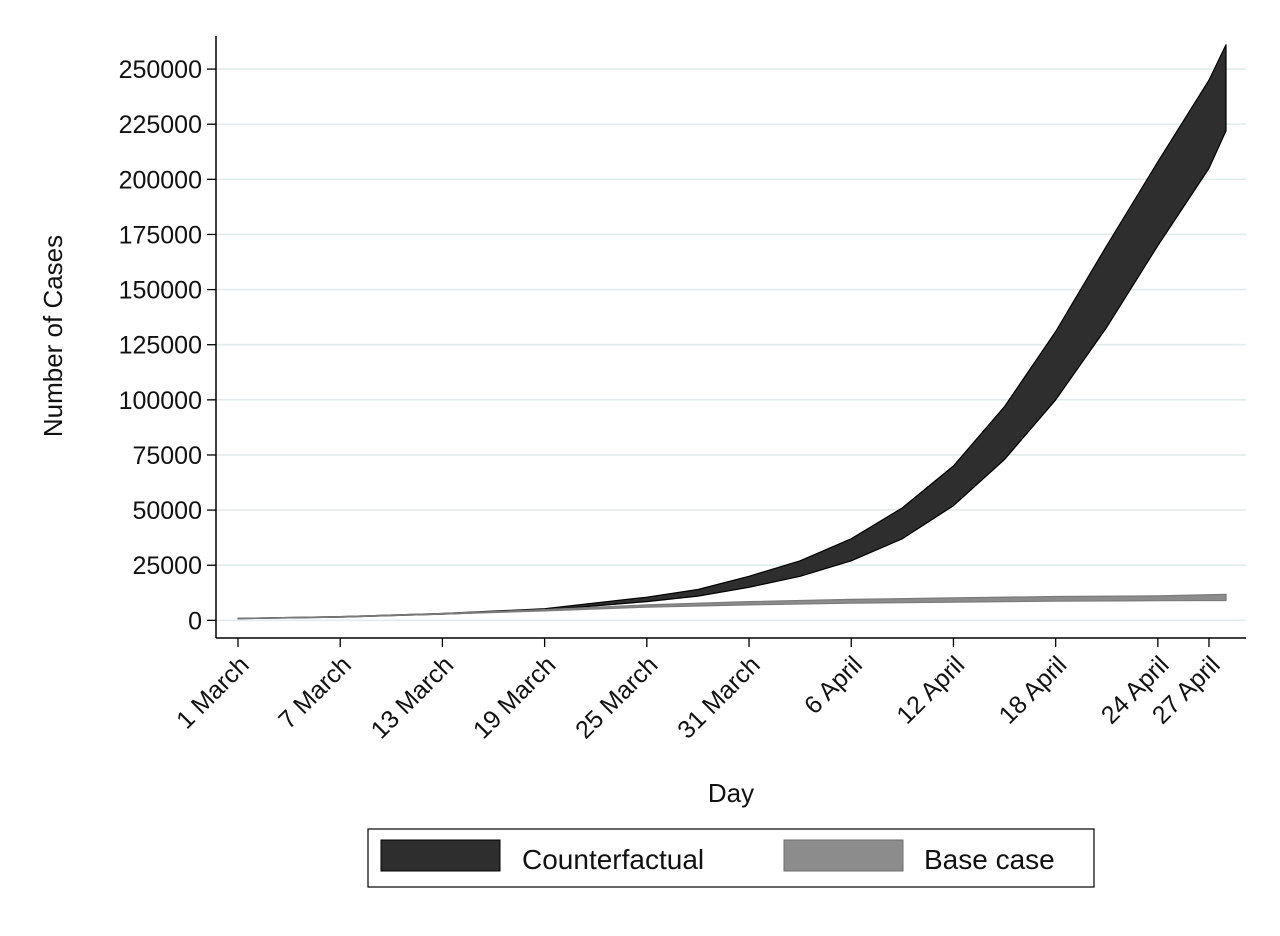  Describe the element at coordinates (440, 855) in the screenshot. I see `legend-swatch-counterfactual` at that location.